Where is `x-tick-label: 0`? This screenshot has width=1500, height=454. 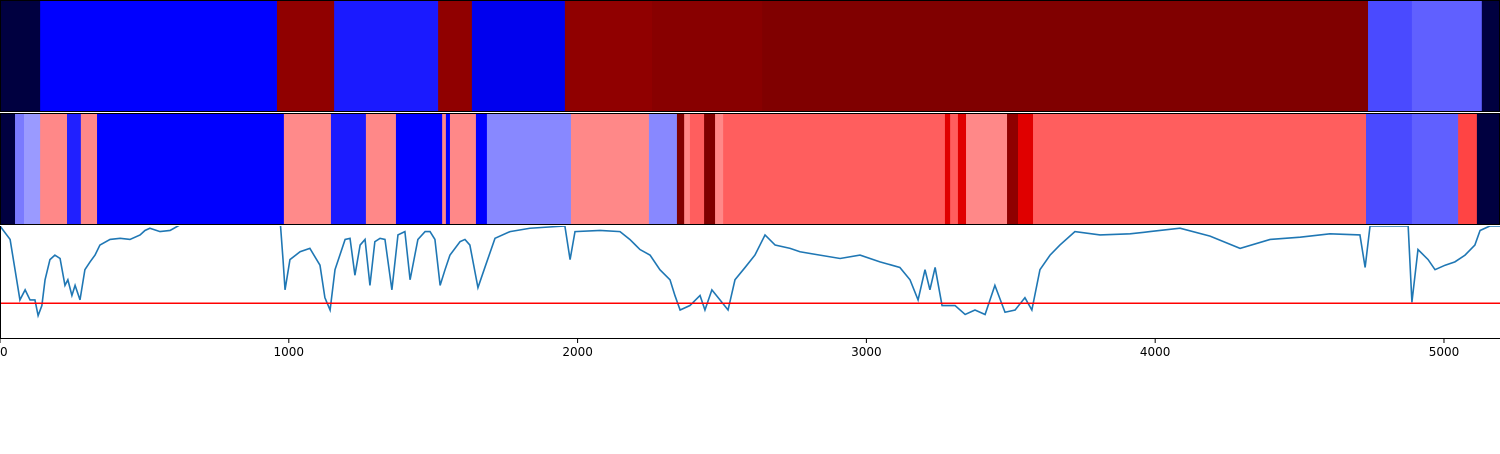 x-tick-label: 0 is located at coordinates (4, 352).